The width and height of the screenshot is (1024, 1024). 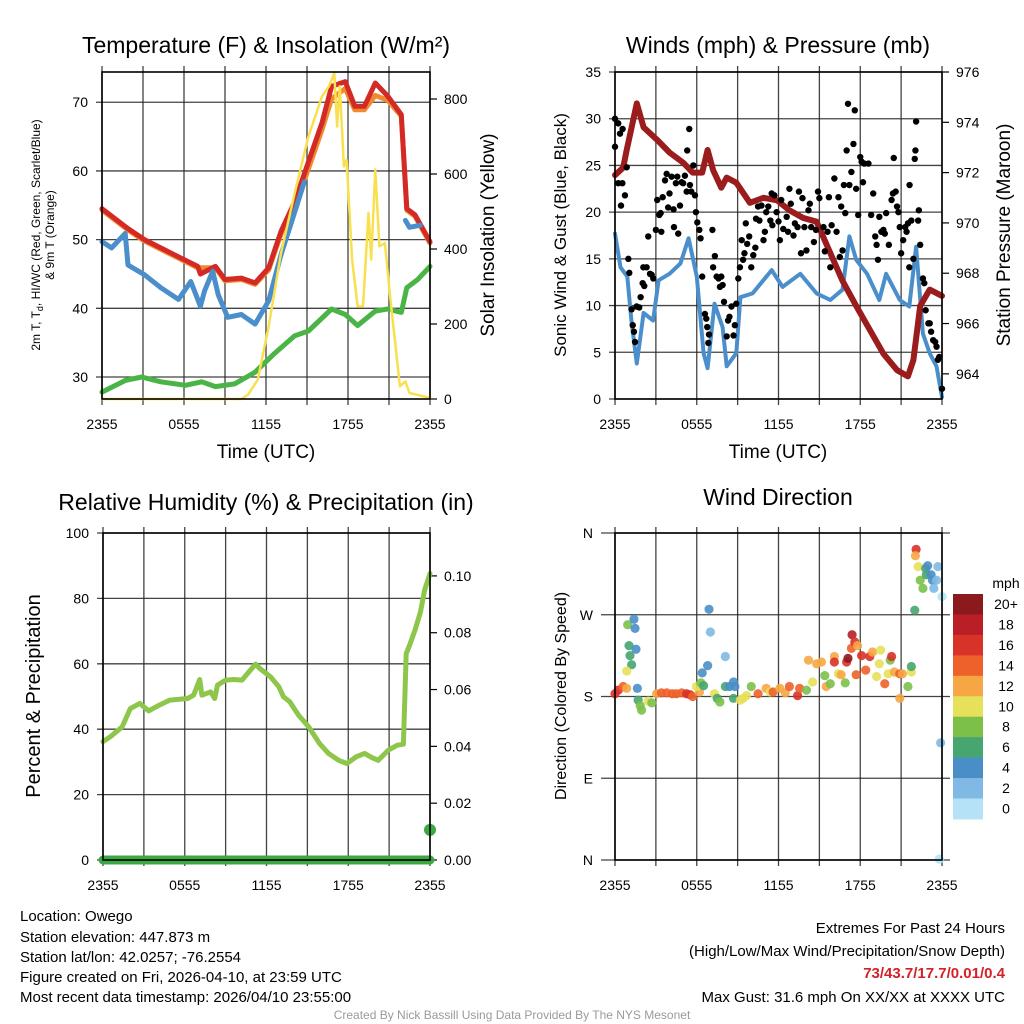 What do you see at coordinates (80, 171) in the screenshot?
I see `y-tick-label: 60` at bounding box center [80, 171].